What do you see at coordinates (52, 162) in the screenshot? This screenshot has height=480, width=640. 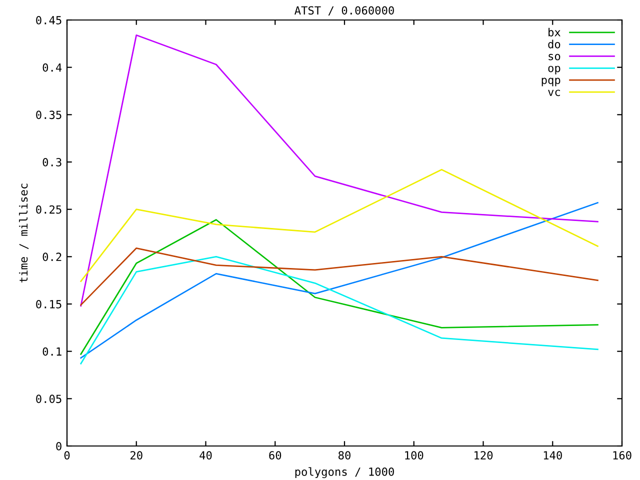 I see `y-tick-label: 0.3` at bounding box center [52, 162].